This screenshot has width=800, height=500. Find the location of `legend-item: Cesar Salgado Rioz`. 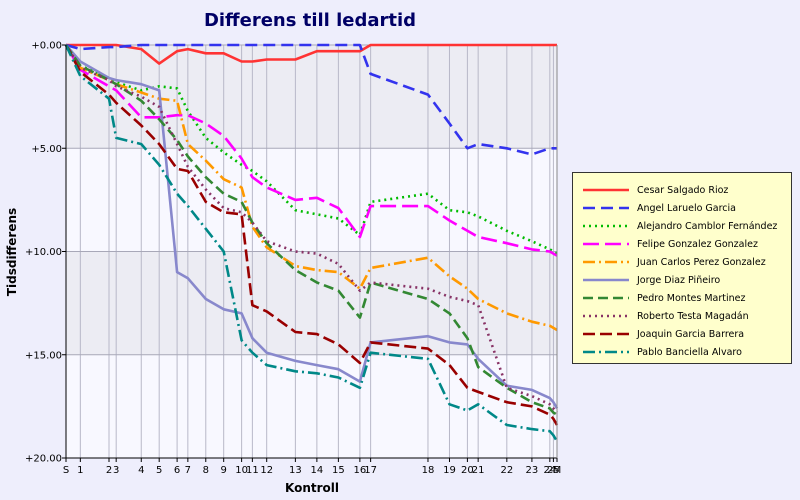

legend-item: Cesar Salgado Rioz is located at coordinates (654, 190).